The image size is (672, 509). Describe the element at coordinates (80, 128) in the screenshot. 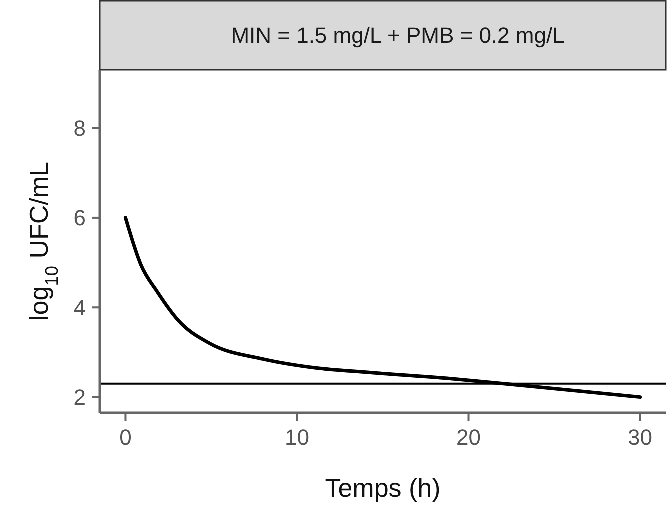

I see `y-tick-label: 8` at that location.